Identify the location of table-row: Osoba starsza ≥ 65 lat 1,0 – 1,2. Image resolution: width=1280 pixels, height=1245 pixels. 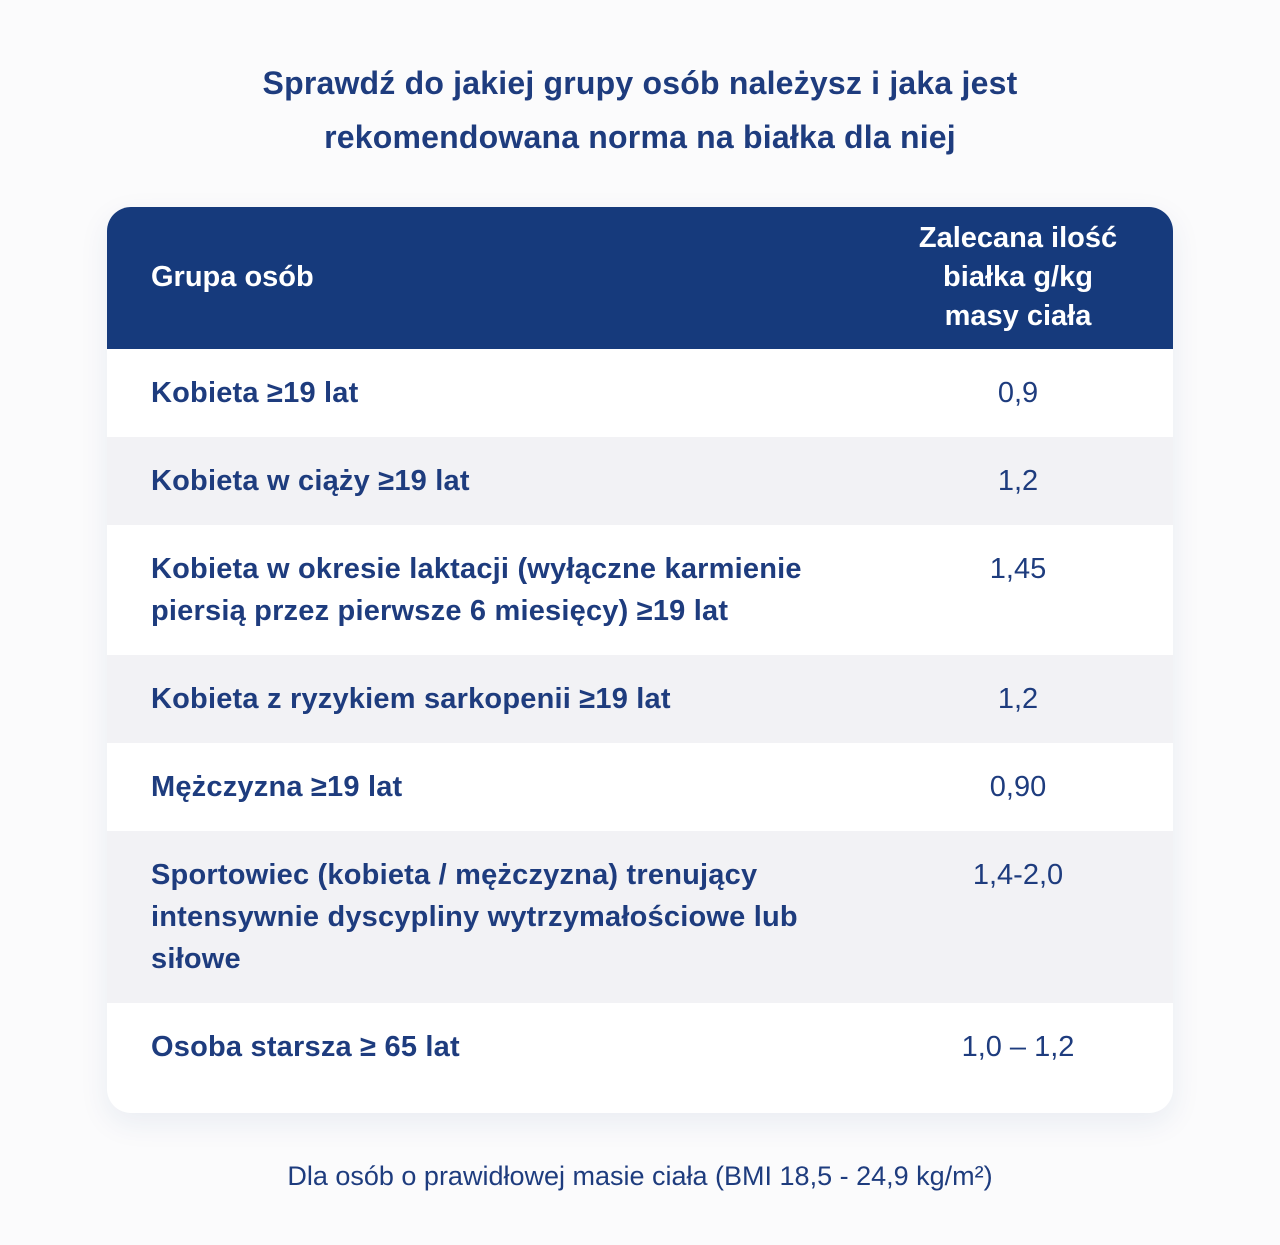
(640, 1047).